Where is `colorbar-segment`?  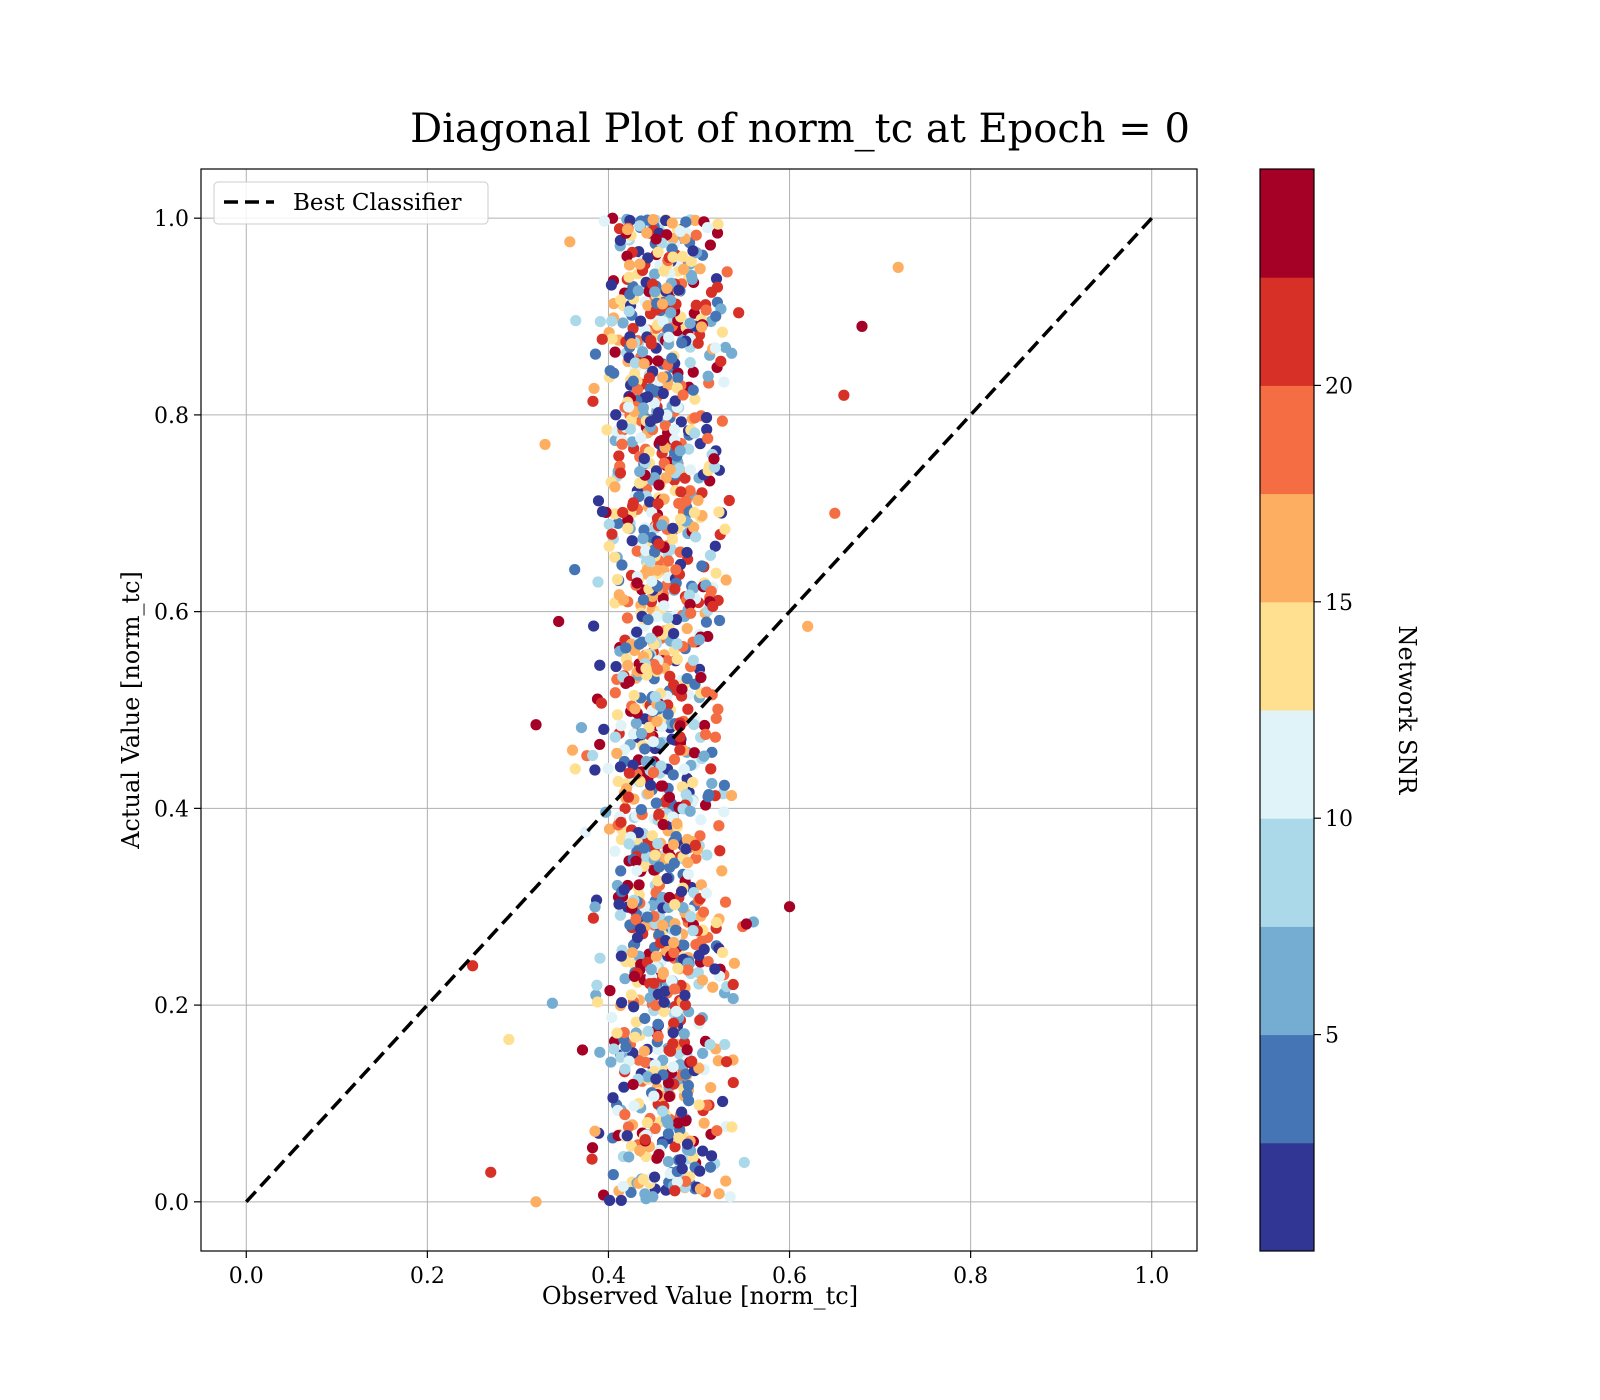 colorbar-segment is located at coordinates (1287, 223).